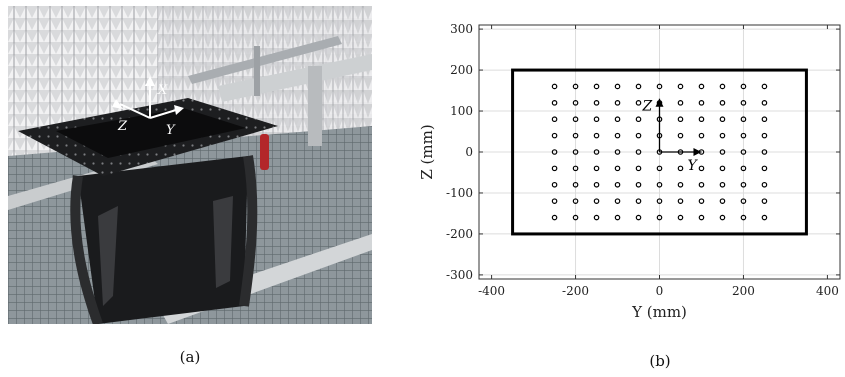 This screenshot has width=845, height=377. What do you see at coordinates (171, 130) in the screenshot?
I see `photo-axis-y: Y` at bounding box center [171, 130].